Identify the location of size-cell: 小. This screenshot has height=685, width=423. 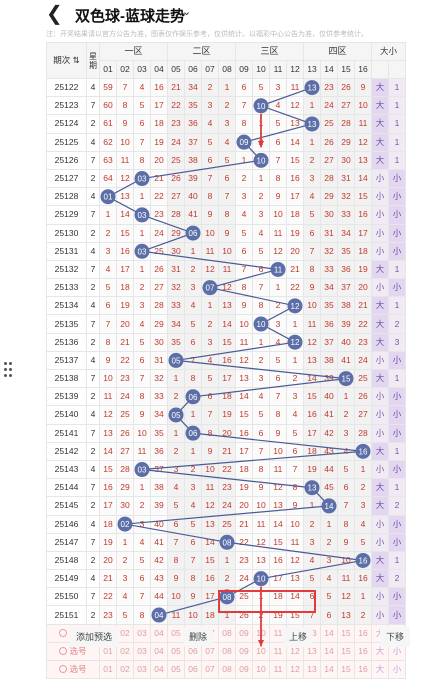
(380, 251).